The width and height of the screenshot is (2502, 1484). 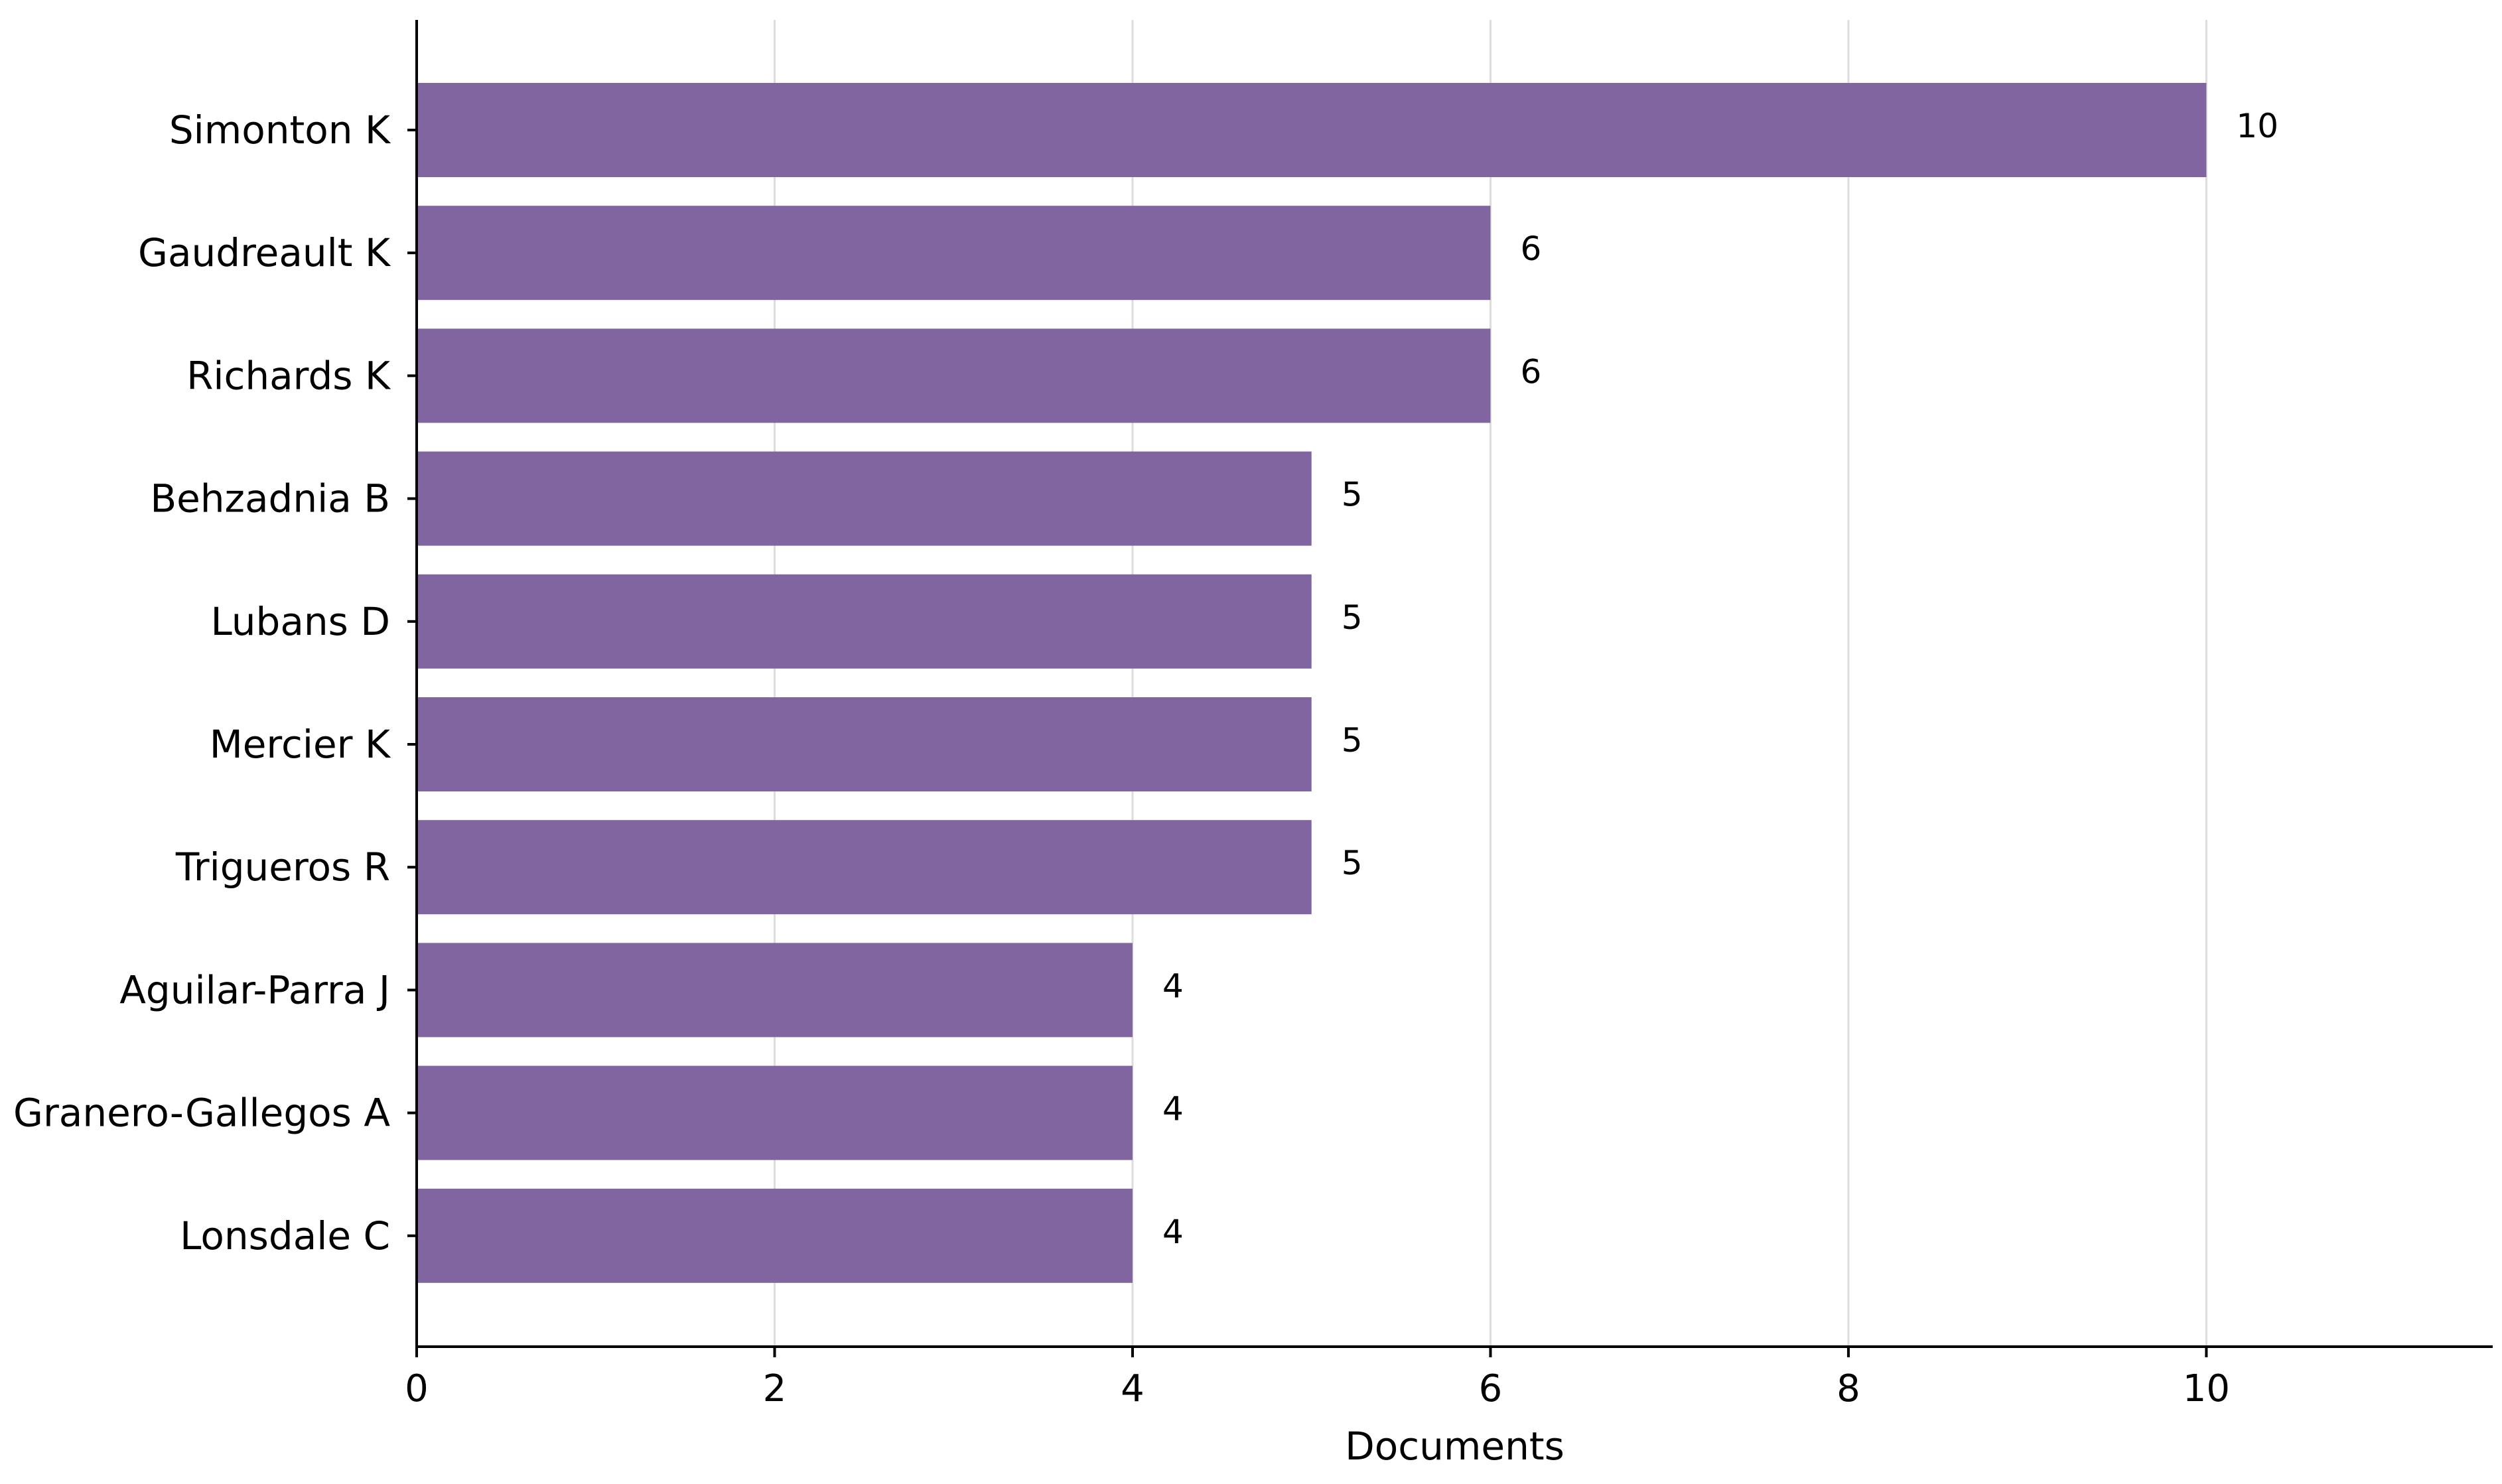 I want to click on category-label: Lonsdale C, so click(x=285, y=1235).